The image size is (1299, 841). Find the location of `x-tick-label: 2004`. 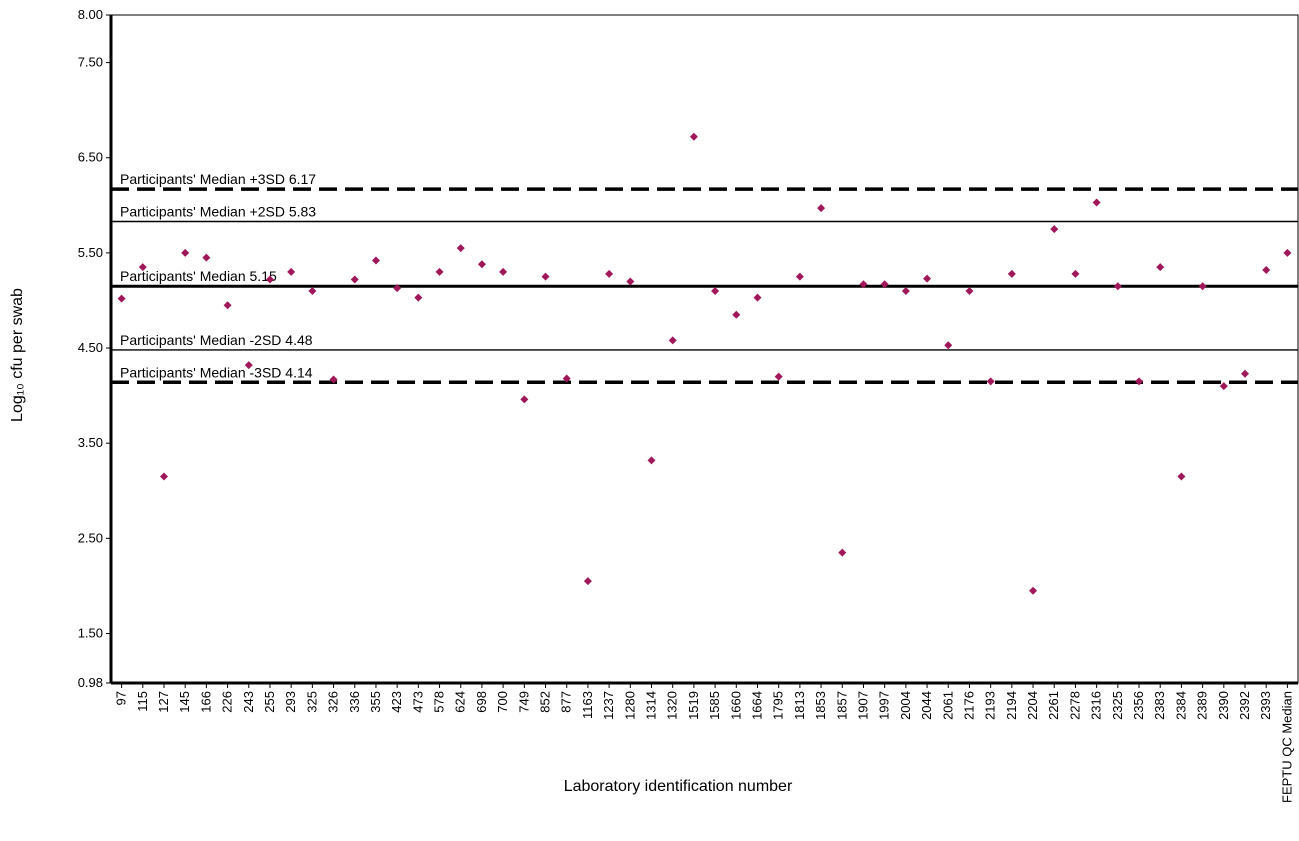

x-tick-label: 2004 is located at coordinates (905, 705).